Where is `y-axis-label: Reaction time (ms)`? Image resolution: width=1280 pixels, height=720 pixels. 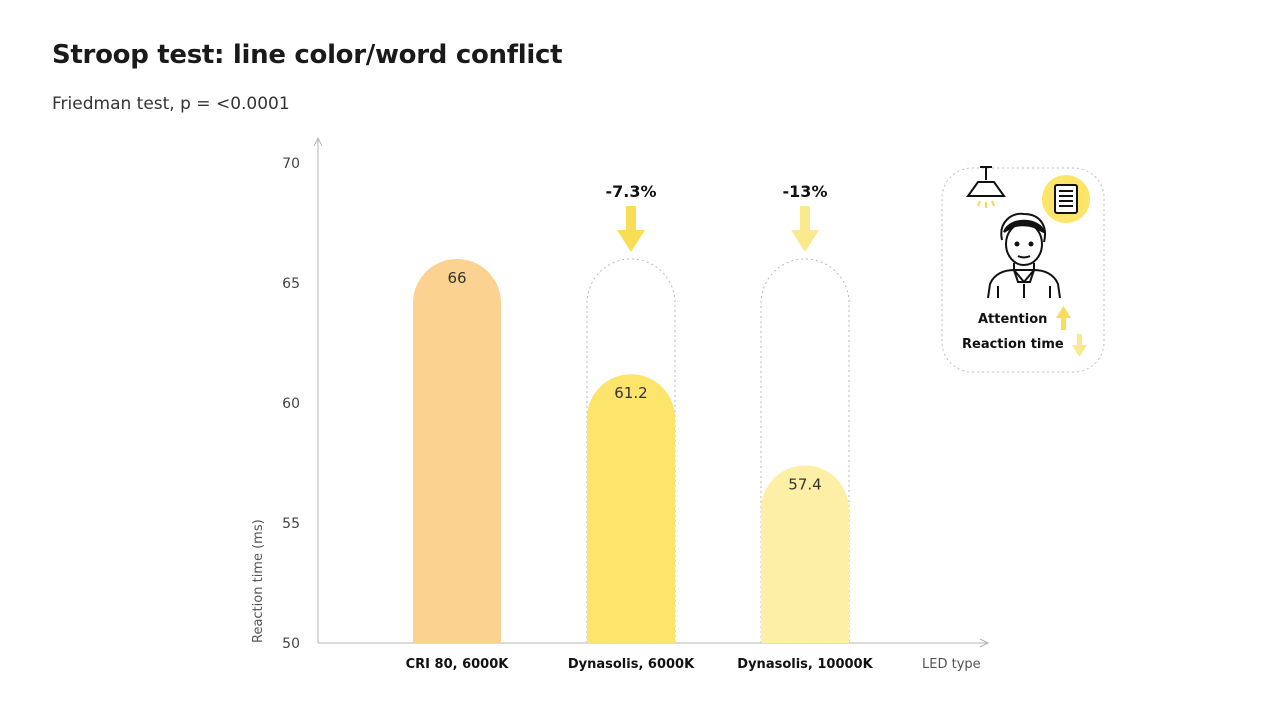 y-axis-label: Reaction time (ms) is located at coordinates (258, 581).